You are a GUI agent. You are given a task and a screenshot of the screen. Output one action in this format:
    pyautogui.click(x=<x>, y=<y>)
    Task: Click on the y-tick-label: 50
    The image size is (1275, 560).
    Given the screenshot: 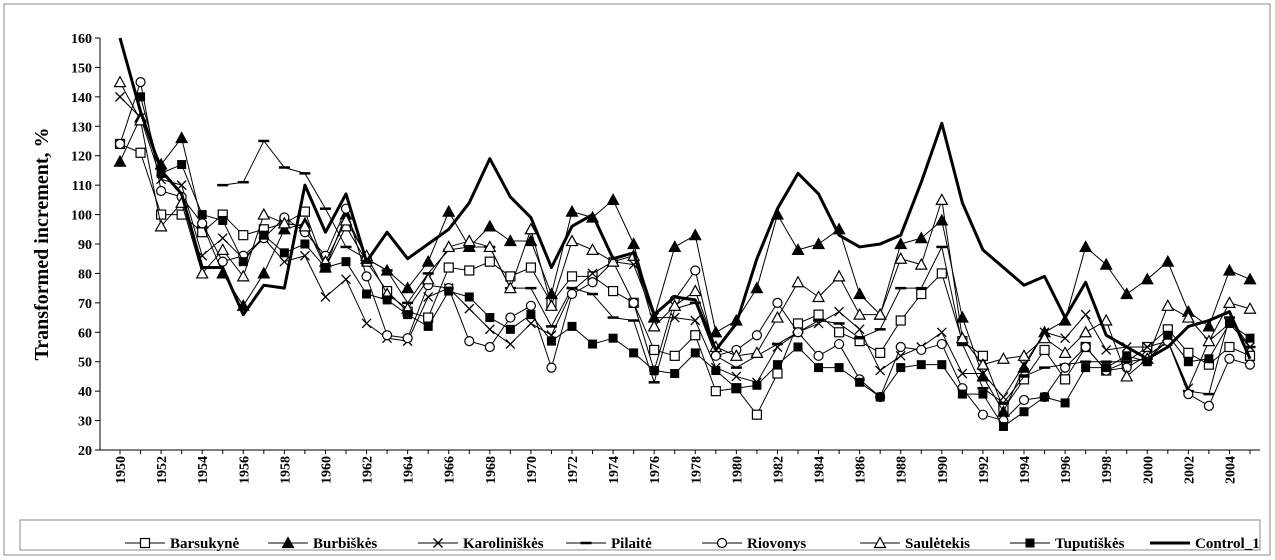 What is the action you would take?
    pyautogui.click(x=85, y=363)
    